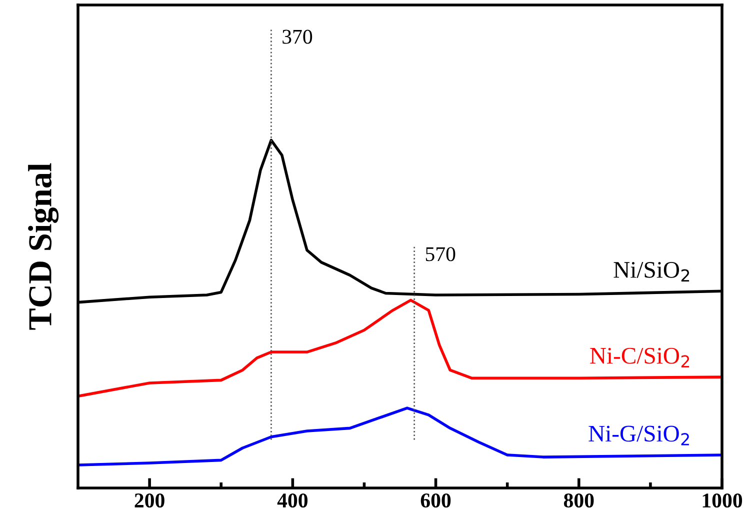  Describe the element at coordinates (638, 436) in the screenshot. I see `series-label: Ni-G/SiO$_{2}$` at that location.